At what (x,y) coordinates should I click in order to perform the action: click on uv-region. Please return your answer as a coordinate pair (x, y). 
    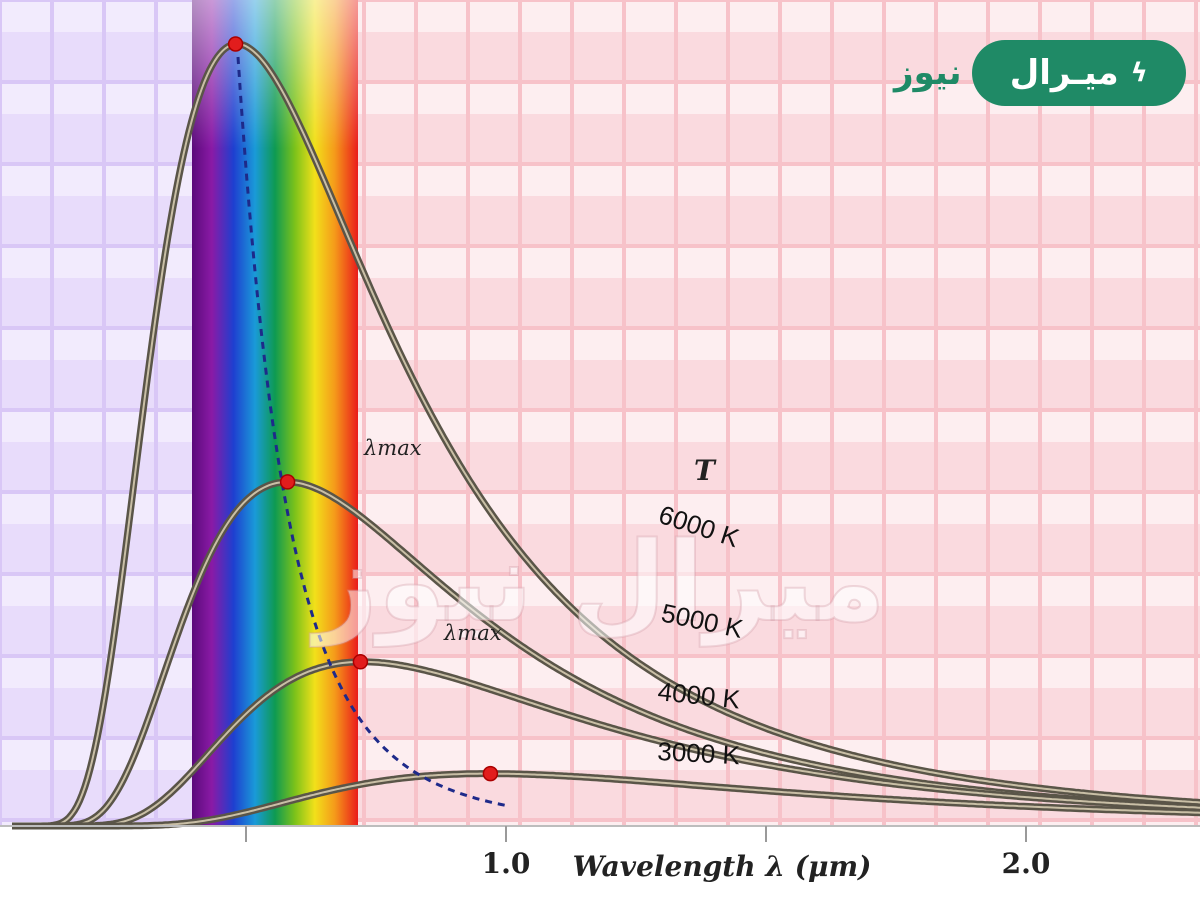
    Looking at the image, I should click on (96, 413).